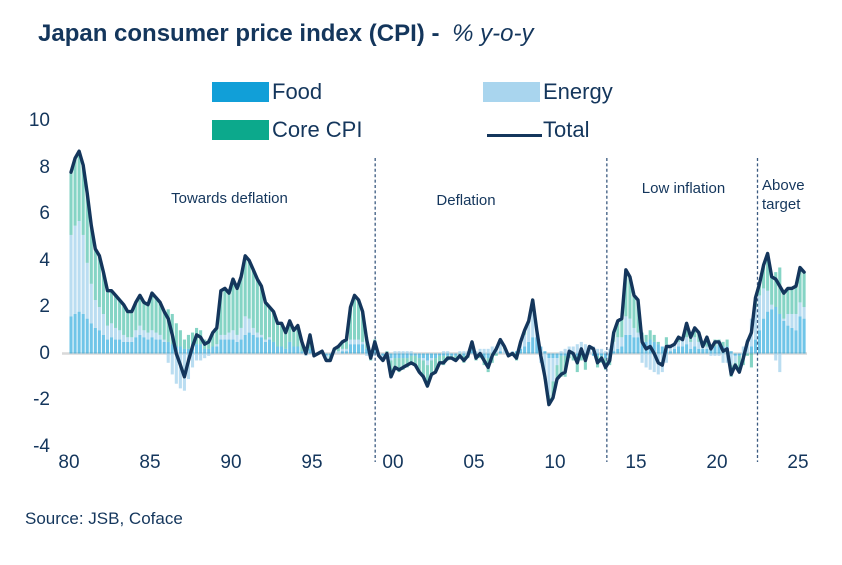  Describe the element at coordinates (44, 353) in the screenshot. I see `y-tick-label: 0` at that location.